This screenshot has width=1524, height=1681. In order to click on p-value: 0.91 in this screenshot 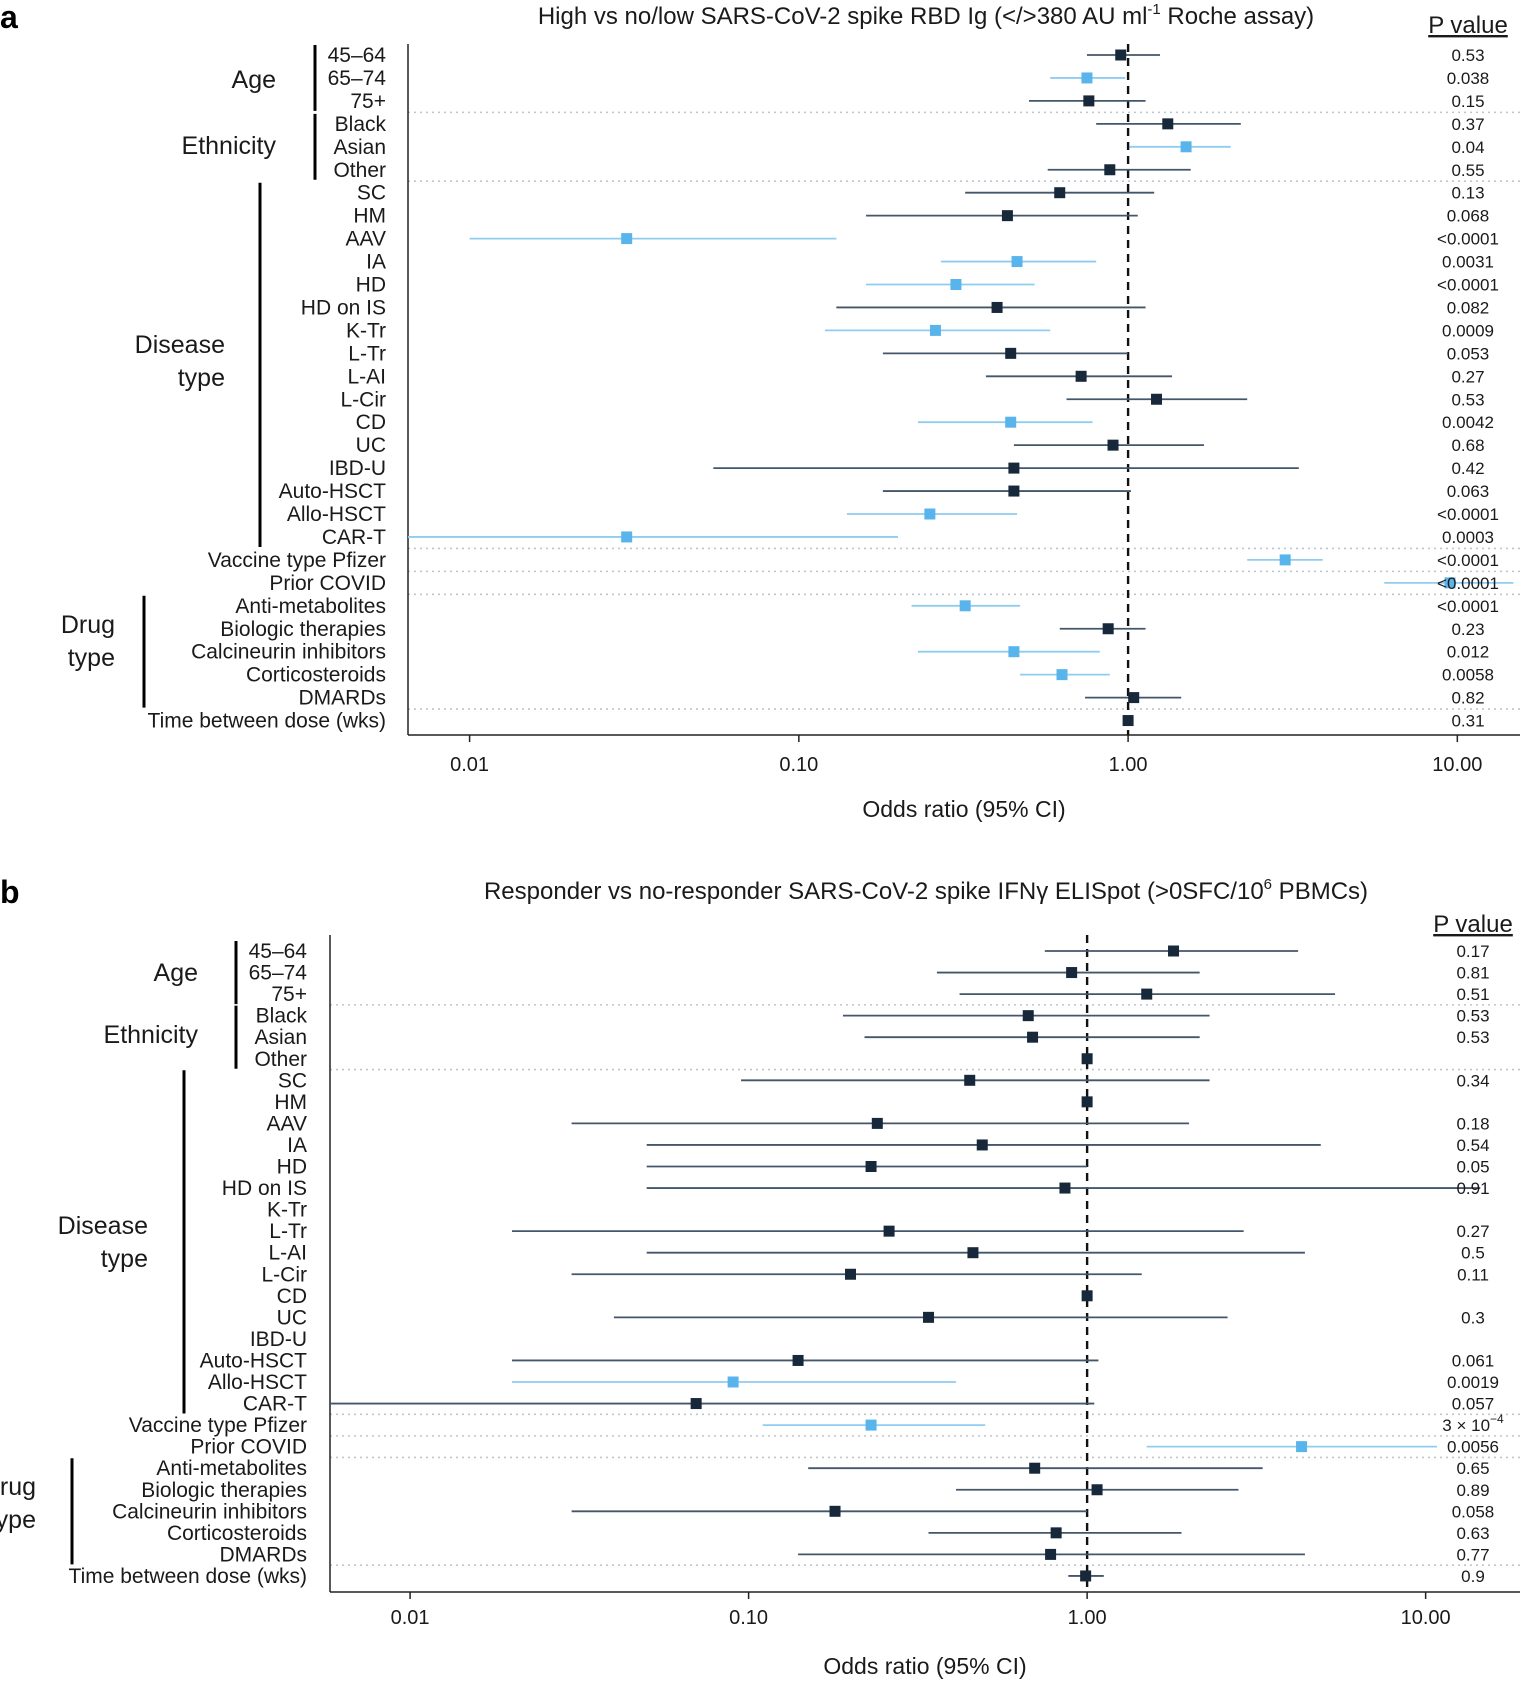, I will do `click(1472, 1188)`.